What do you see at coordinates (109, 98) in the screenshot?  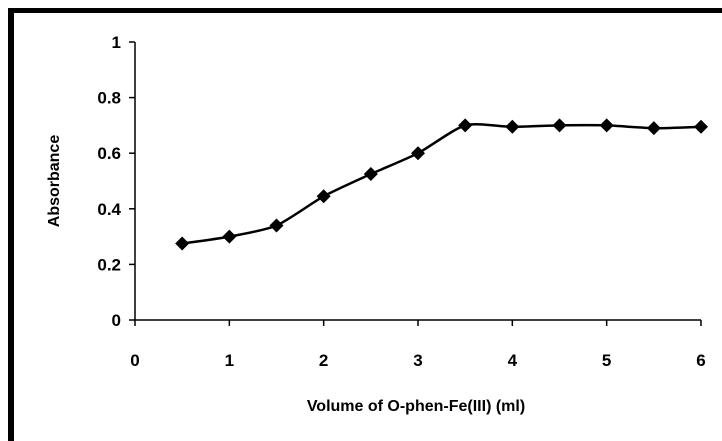 I see `y-tick-label: 0.8` at bounding box center [109, 98].